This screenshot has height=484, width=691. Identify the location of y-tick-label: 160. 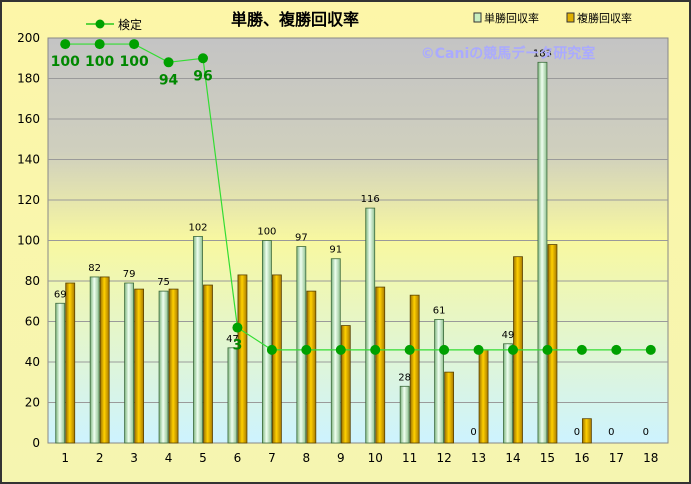
(28, 119).